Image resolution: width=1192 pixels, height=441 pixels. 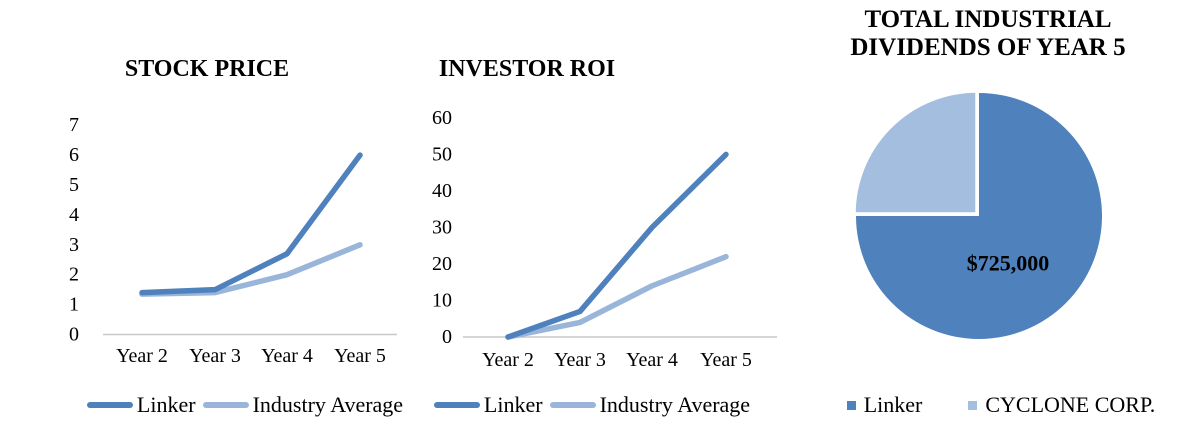 I want to click on pie-data-label: $725,000, so click(x=1008, y=263).